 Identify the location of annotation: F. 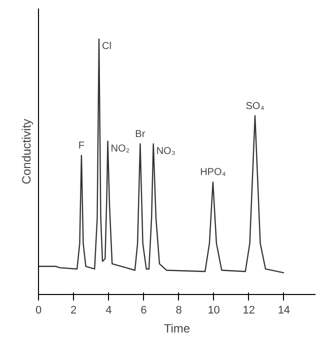
(81, 146).